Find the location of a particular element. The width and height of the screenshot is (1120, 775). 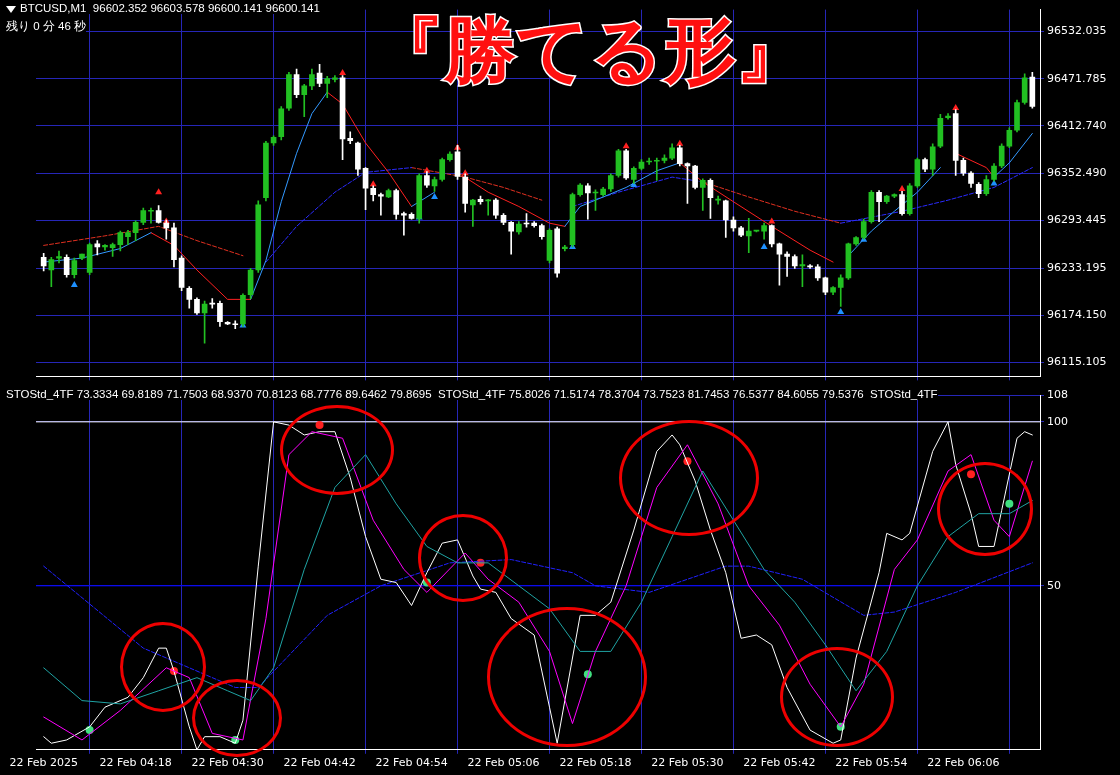

y-tick-label: 100 is located at coordinates (1057, 421).